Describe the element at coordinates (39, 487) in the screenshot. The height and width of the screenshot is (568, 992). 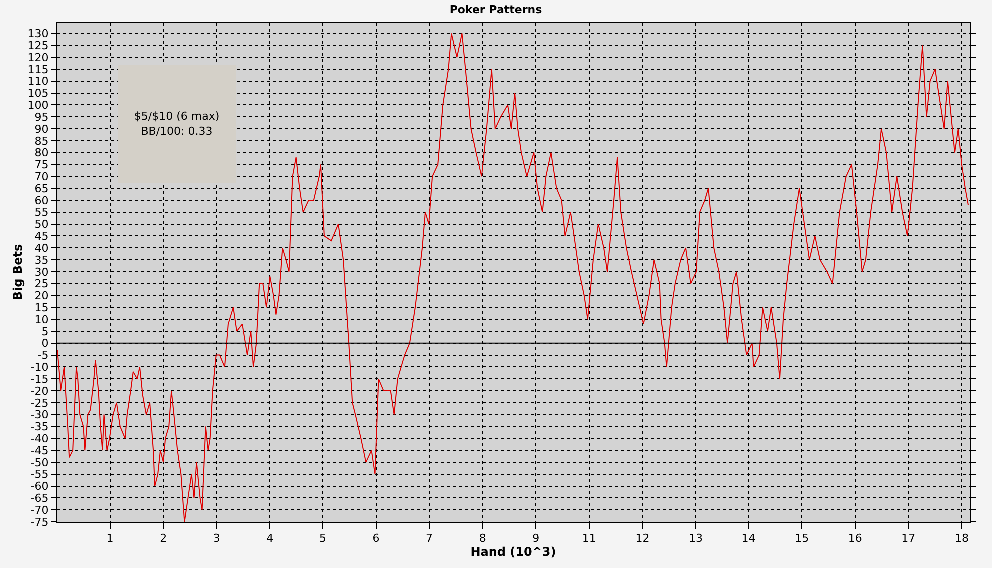
I see `y-tick-label: -60` at that location.